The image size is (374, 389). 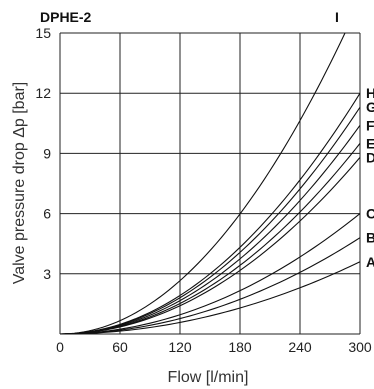 I want to click on curve-label-I: I, so click(x=337, y=17).